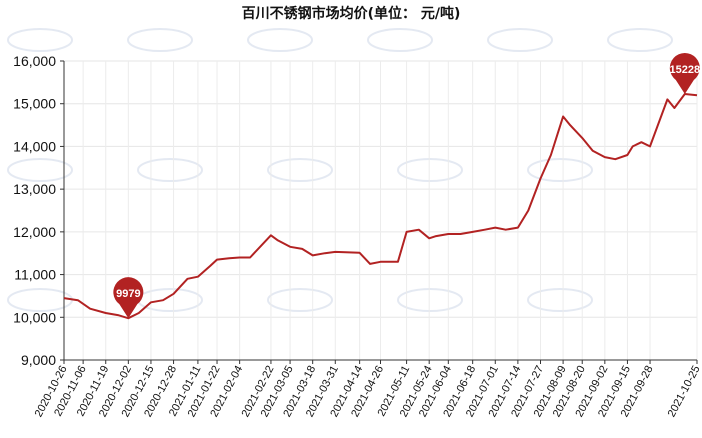 Image resolution: width=702 pixels, height=438 pixels. Describe the element at coordinates (34, 232) in the screenshot. I see `y-tick-label: 12,000` at that location.